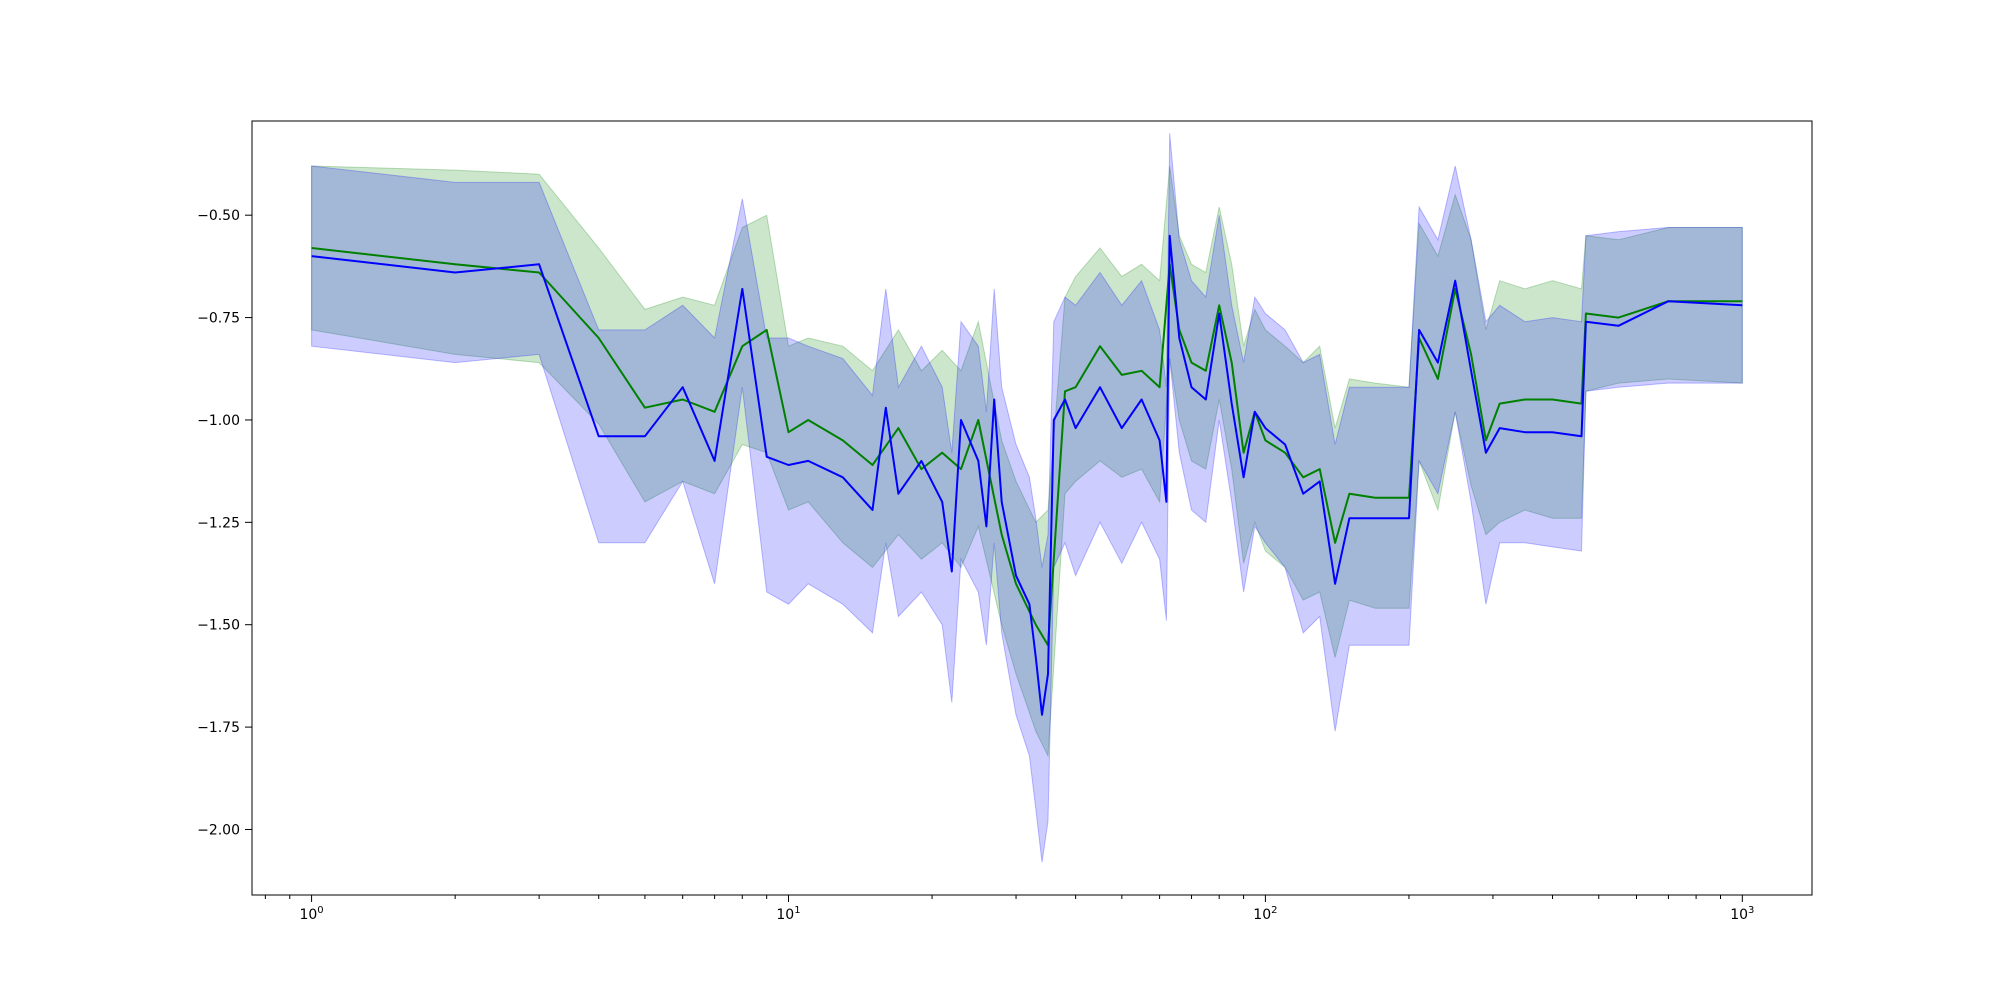 This screenshot has height=1000, width=2000. What do you see at coordinates (218, 319) in the screenshot?
I see `y-tick-label-1: −0.75` at bounding box center [218, 319].